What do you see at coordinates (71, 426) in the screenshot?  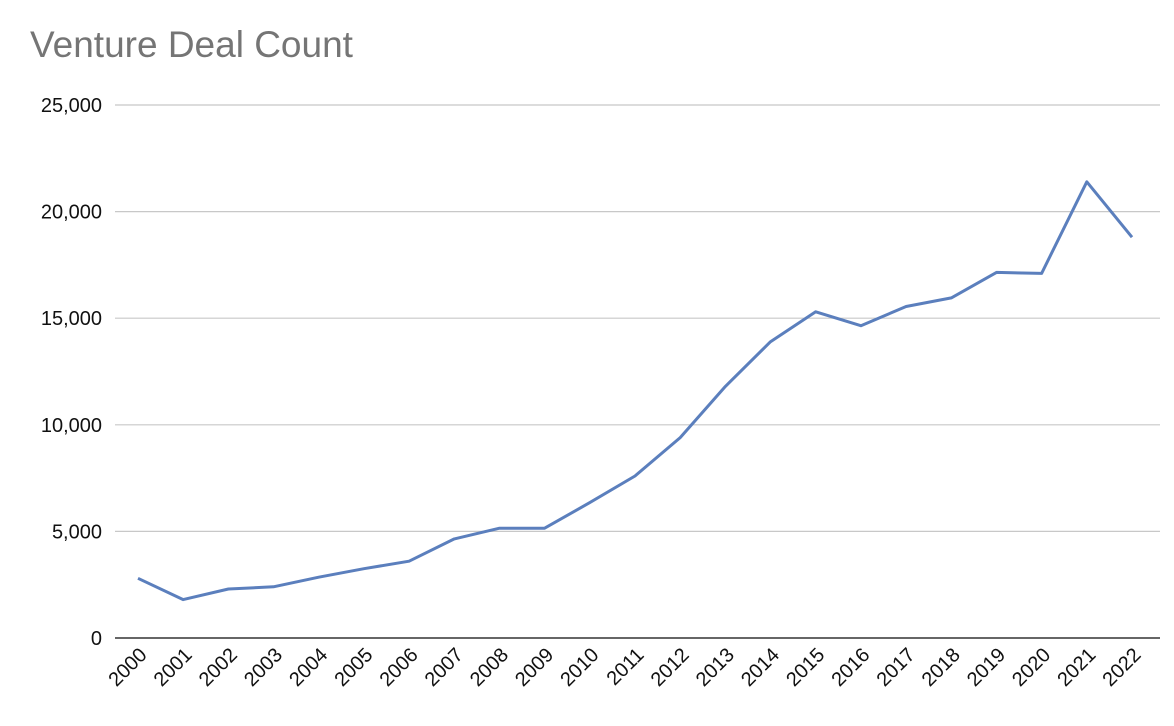 I see `y-tick-label: 10,000` at bounding box center [71, 426].